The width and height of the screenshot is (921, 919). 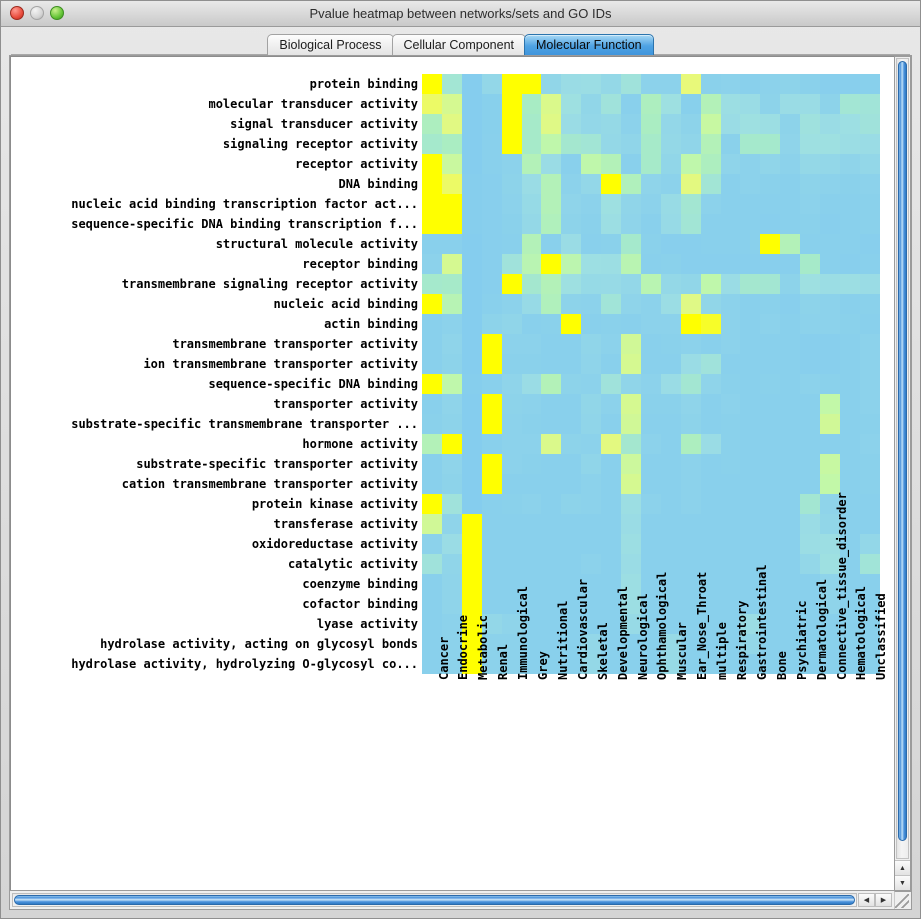 I want to click on minimize-button, so click(x=37, y=13).